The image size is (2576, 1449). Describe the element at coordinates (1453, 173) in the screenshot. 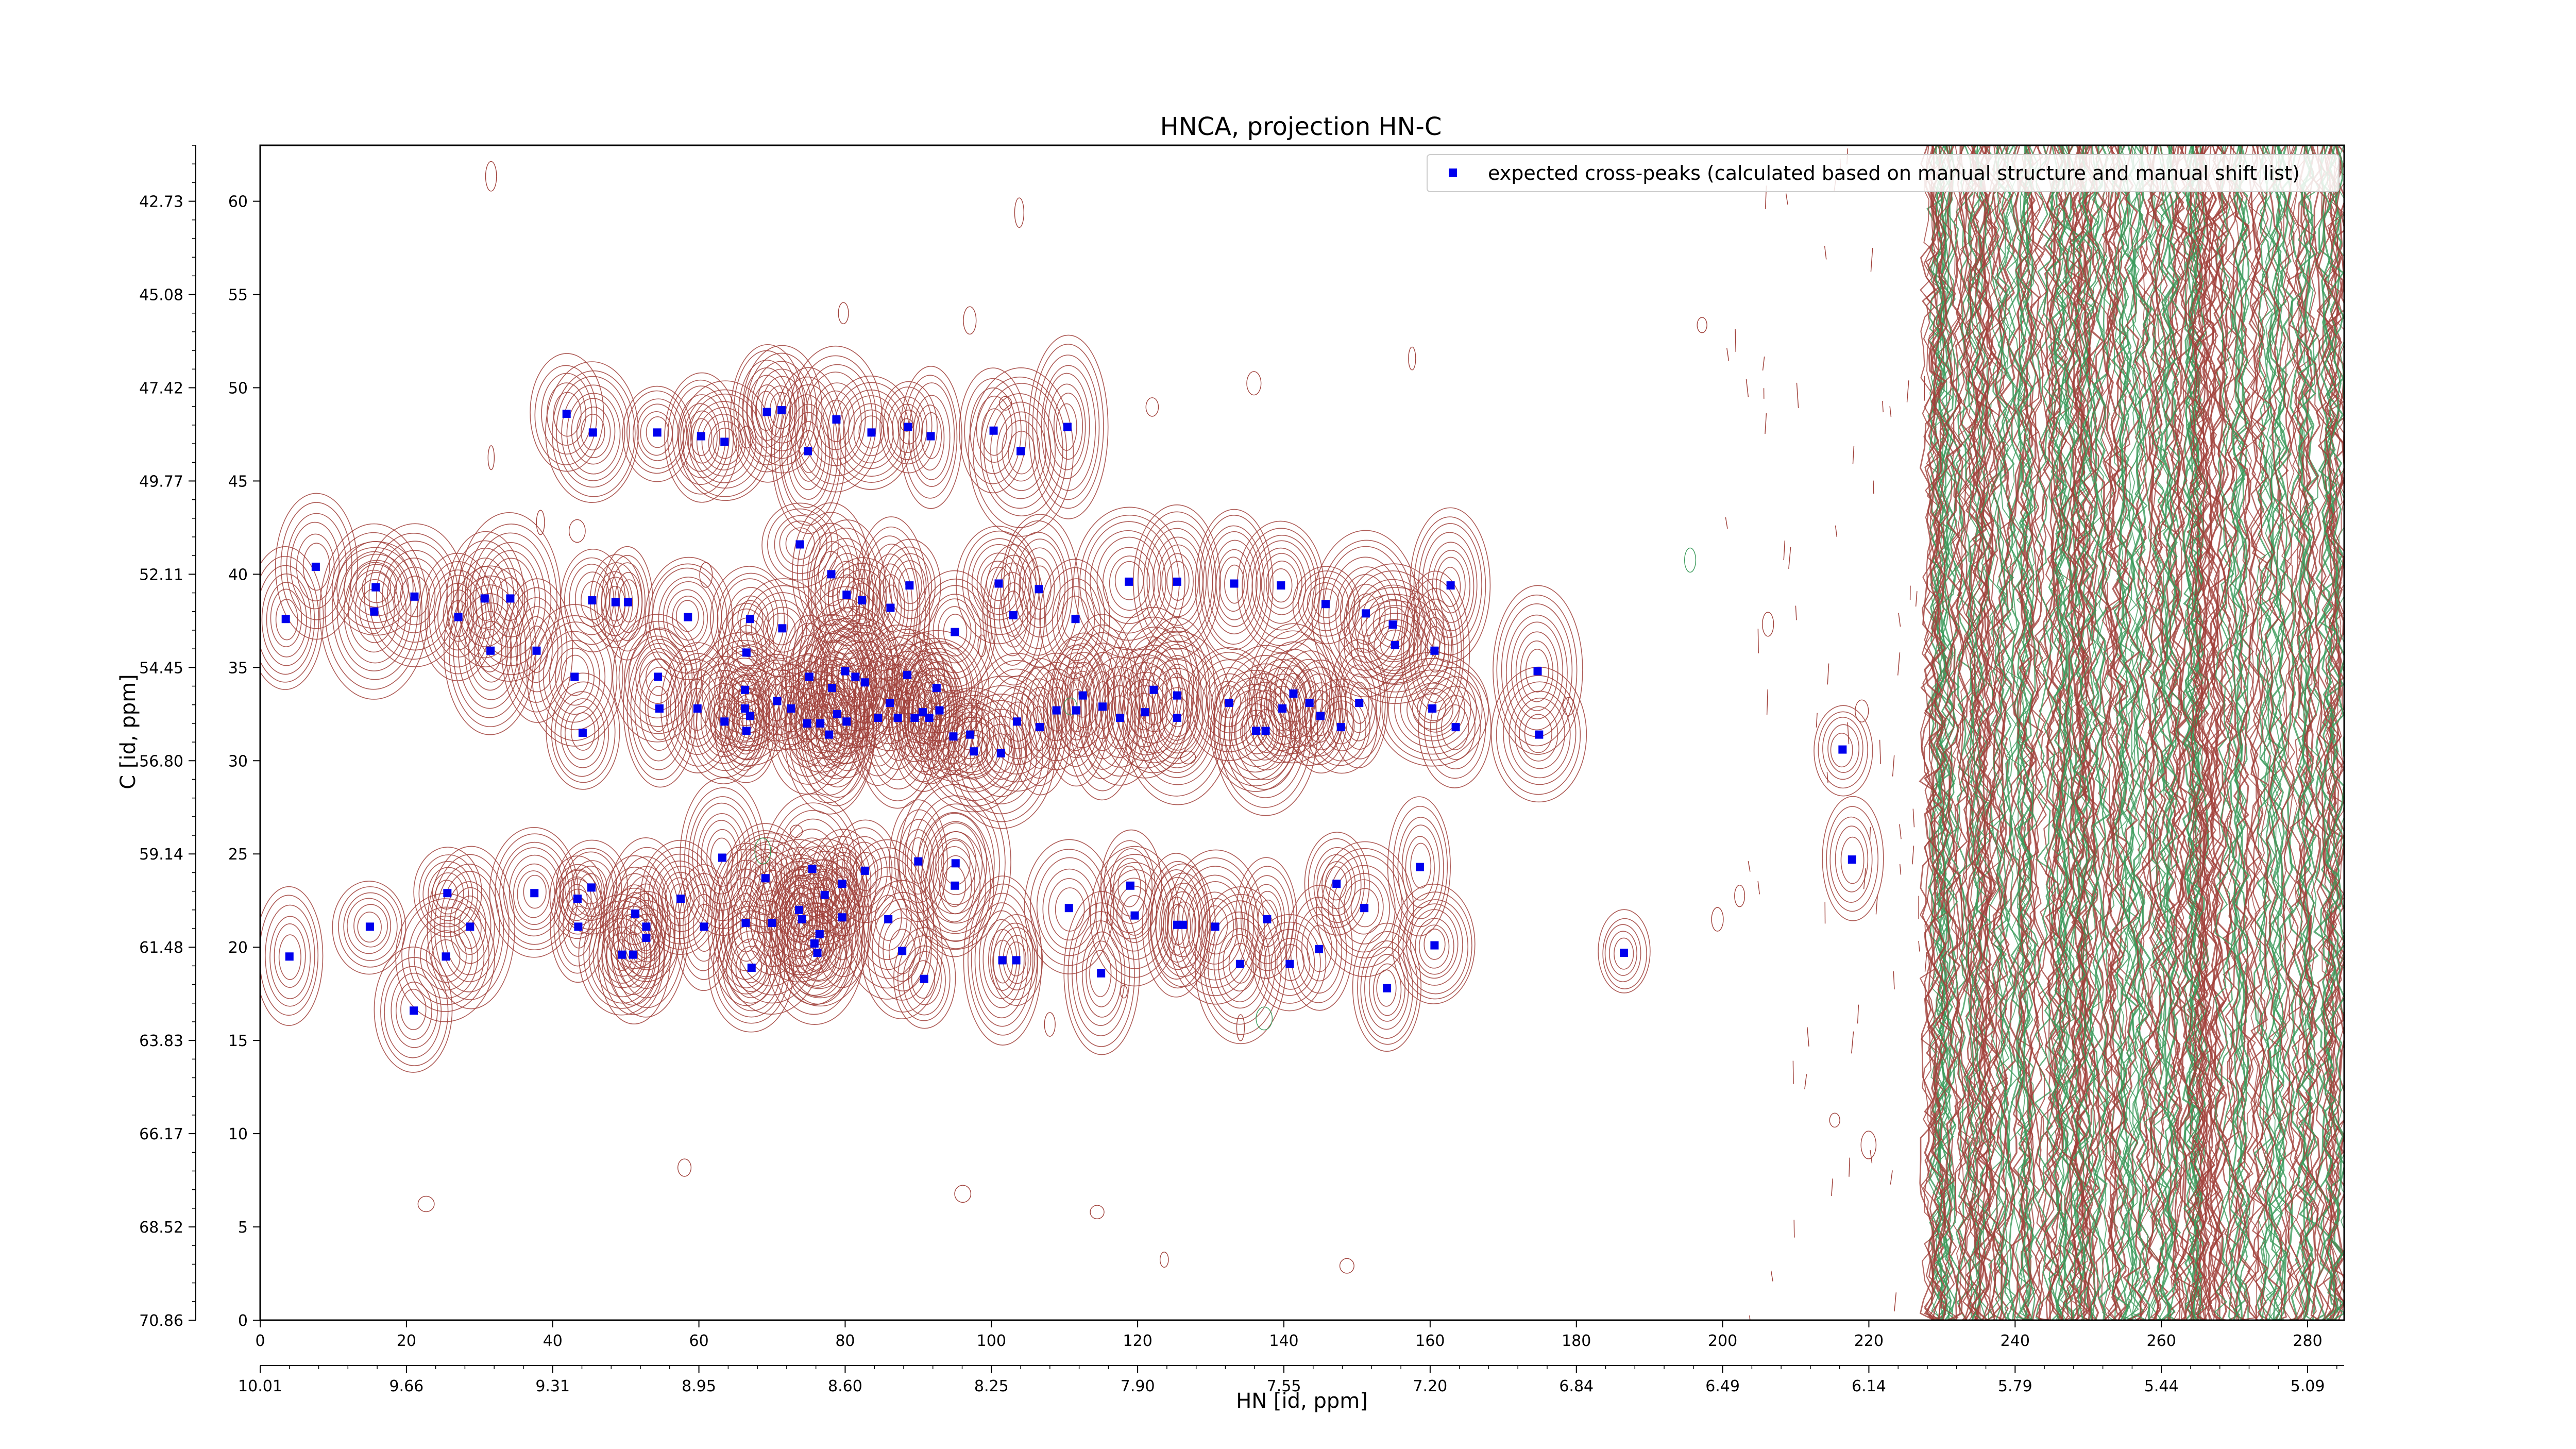

I see `legend-marker` at that location.